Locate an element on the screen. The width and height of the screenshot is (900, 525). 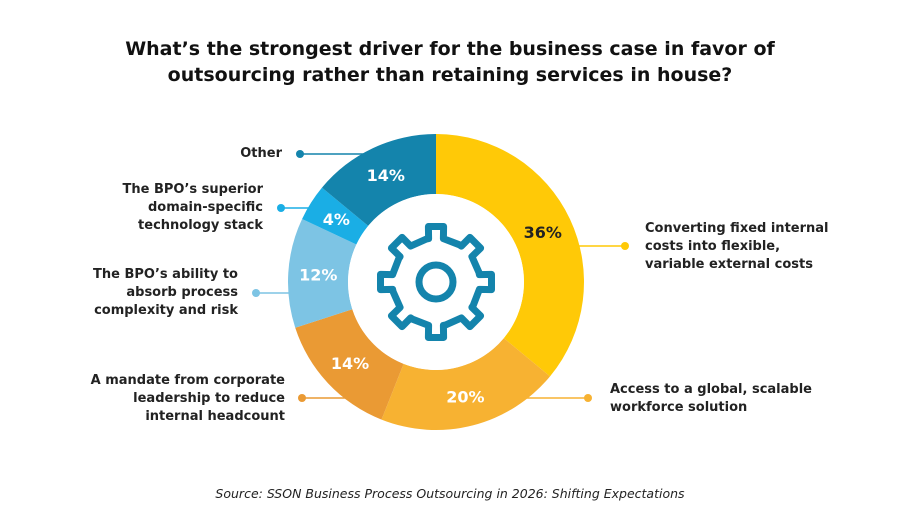
label-line: Access to a global, scalable is located at coordinates (711, 389).